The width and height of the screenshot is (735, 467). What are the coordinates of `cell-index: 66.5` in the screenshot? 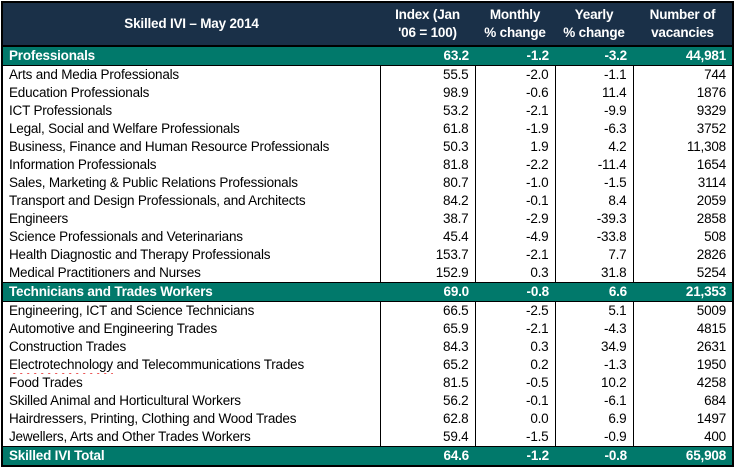 It's located at (427, 310).